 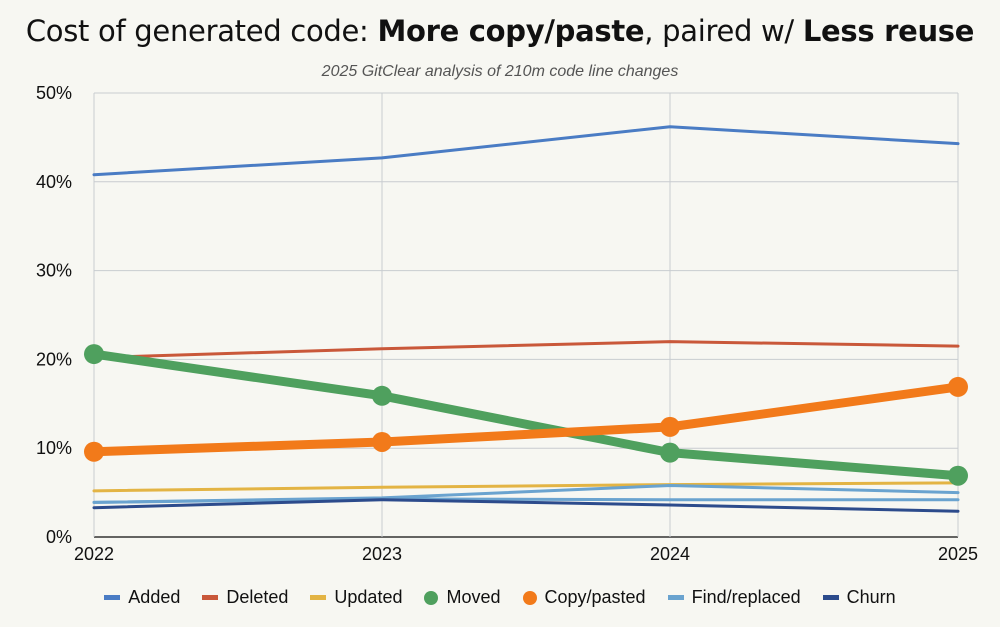 I want to click on legend-item: Updated, so click(x=356, y=597).